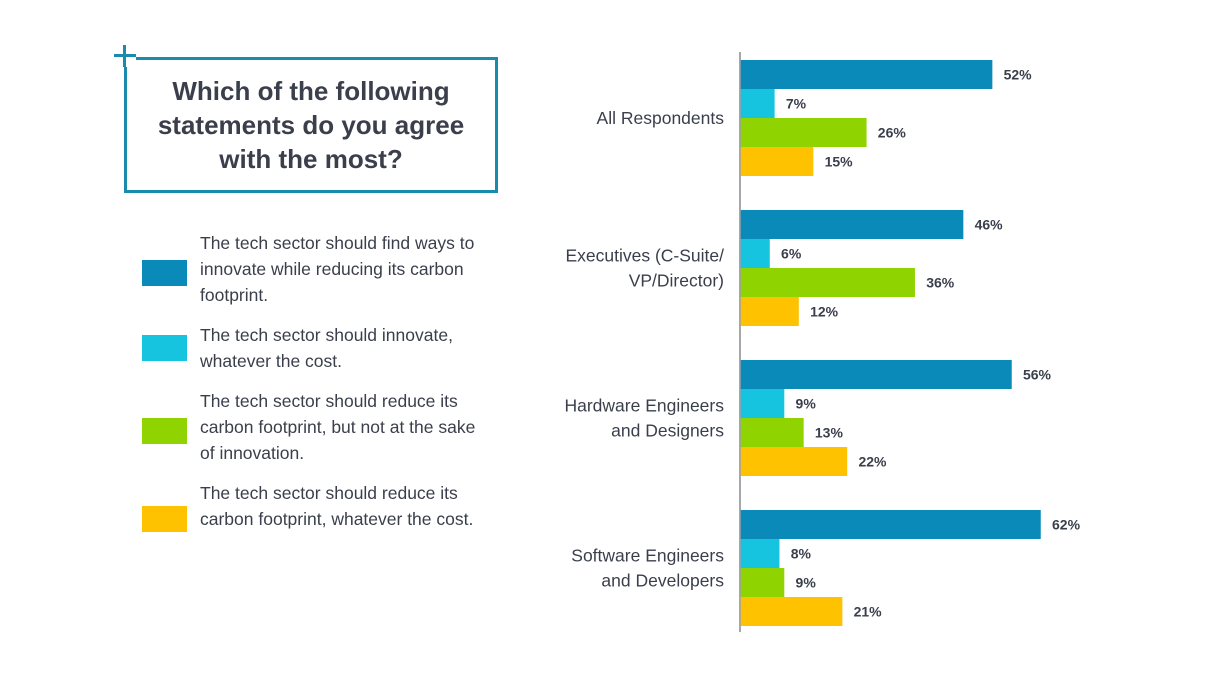 The image size is (1218, 674). I want to click on data-label: 22%, so click(872, 462).